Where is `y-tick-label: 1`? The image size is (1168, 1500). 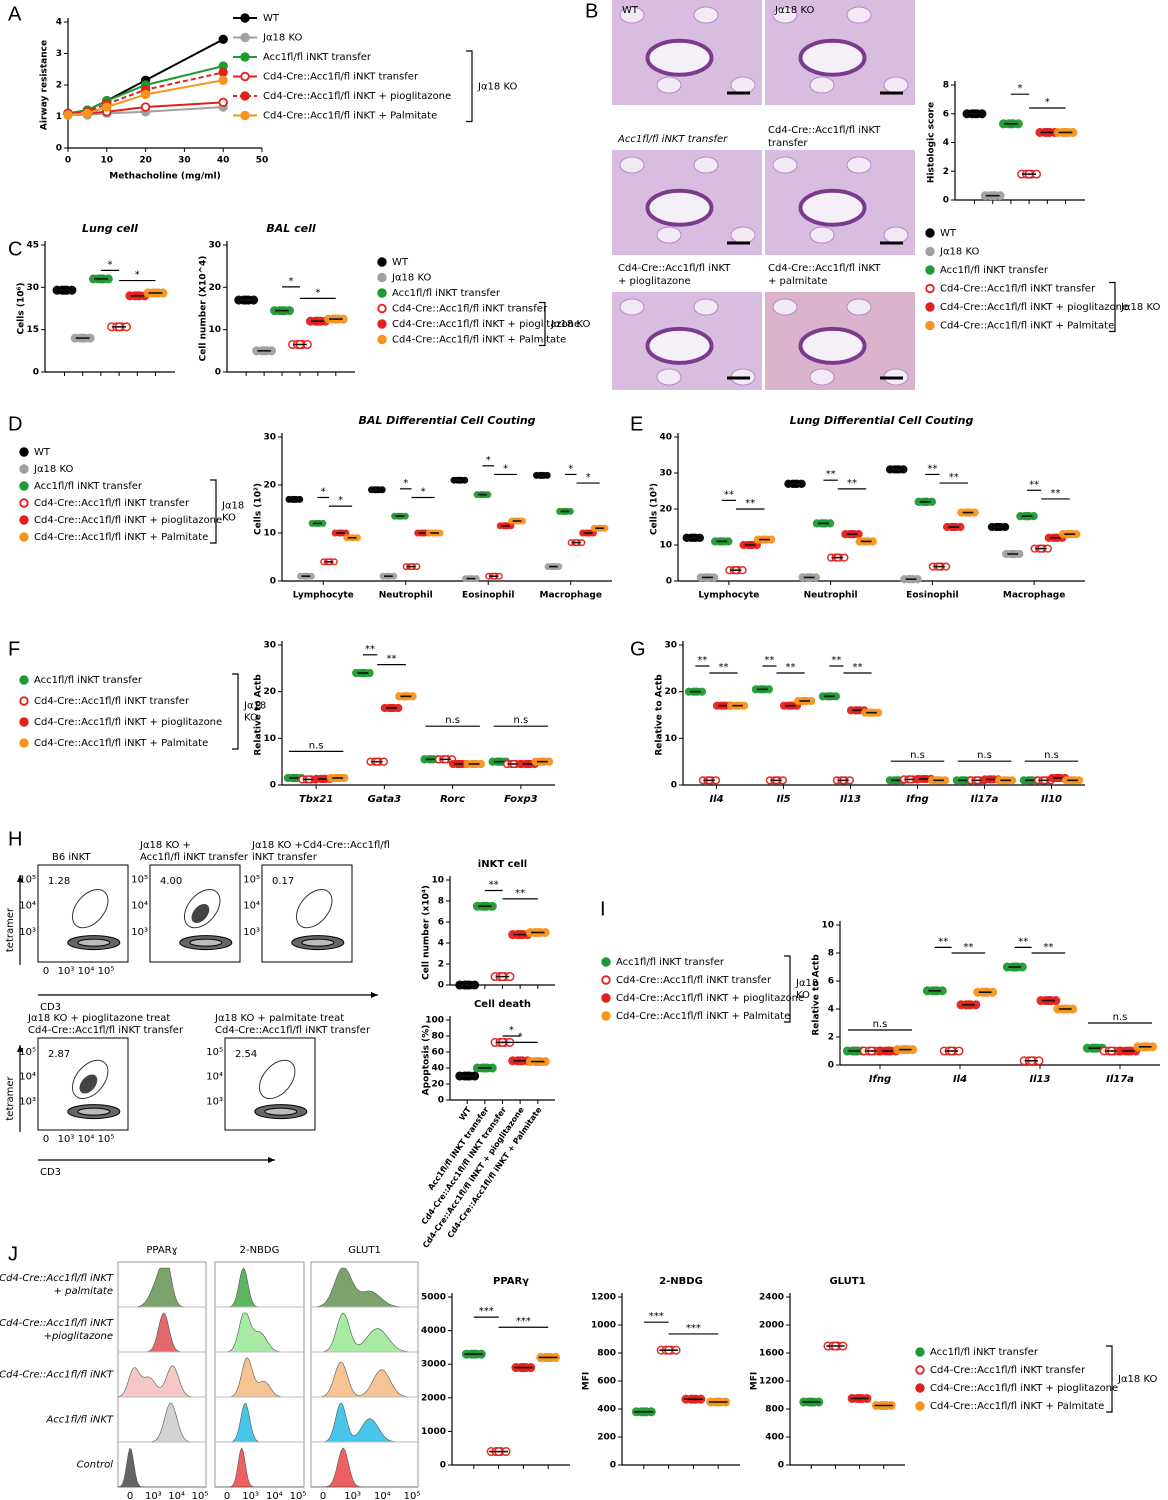
y-tick-label: 1 is located at coordinates (59, 117).